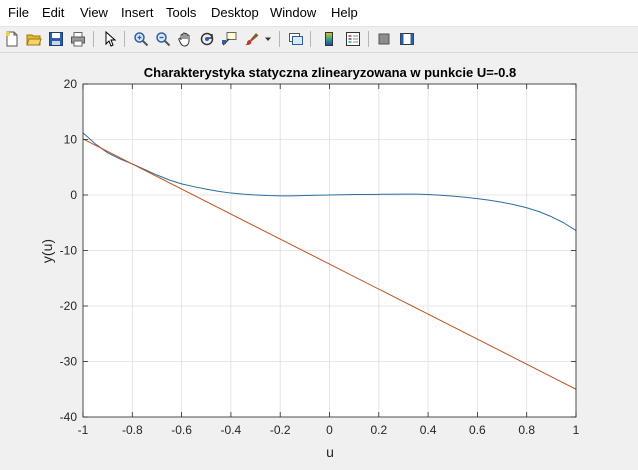 The image size is (638, 470). Describe the element at coordinates (69, 306) in the screenshot. I see `y-tick-label: -20` at that location.